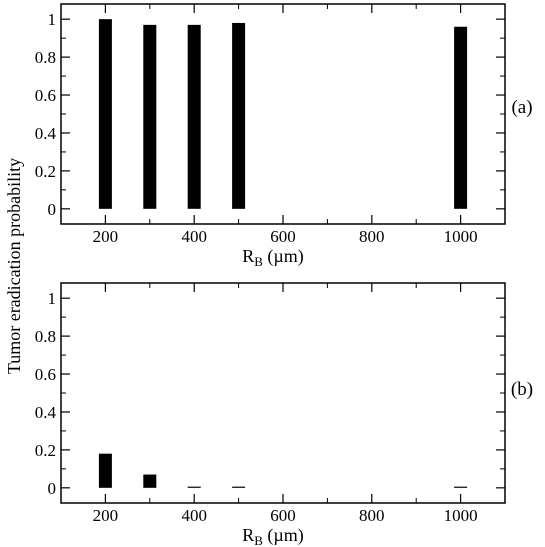 The image size is (545, 547). Describe the element at coordinates (52, 488) in the screenshot. I see `panel-b-y-tick-label: 0` at that location.